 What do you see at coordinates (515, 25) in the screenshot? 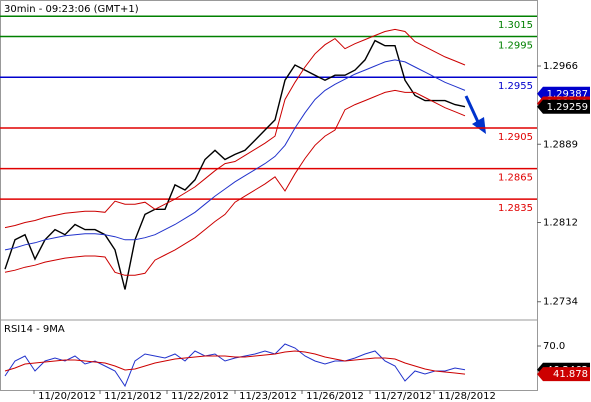
I see `level-label: 1.3015` at bounding box center [515, 25].